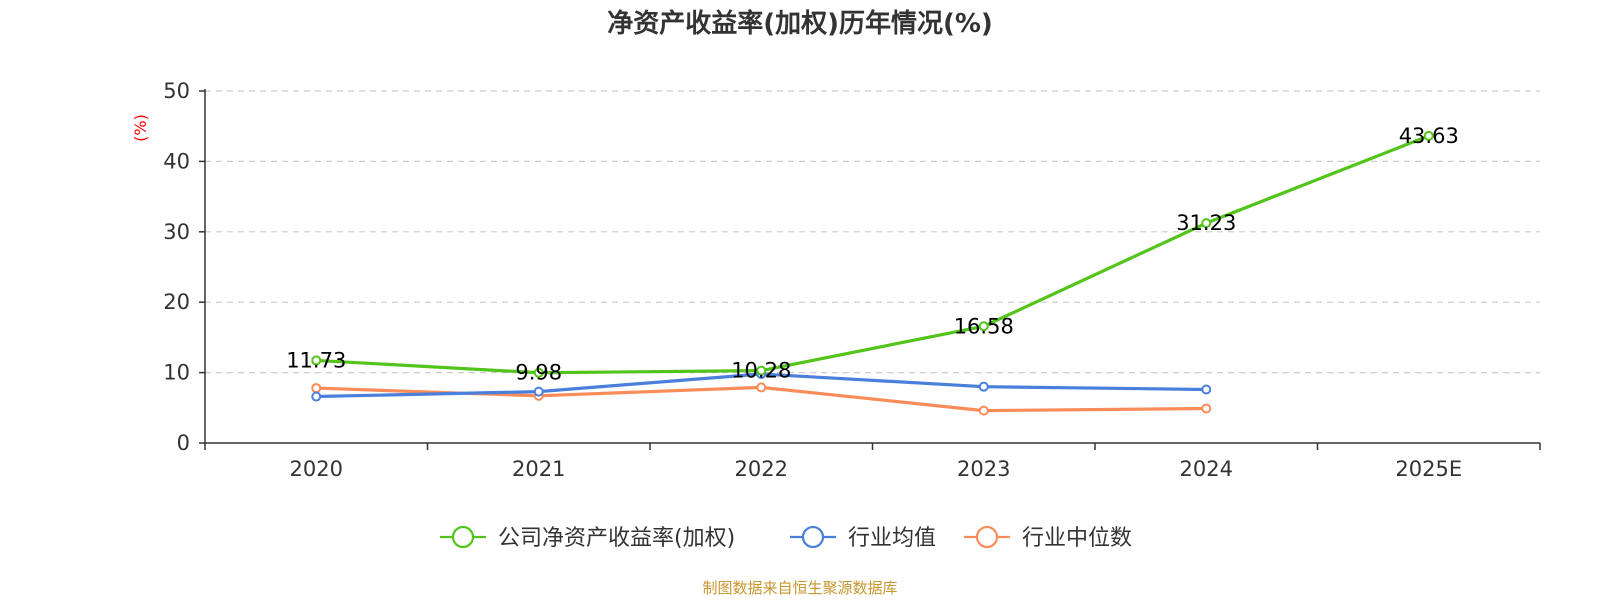  I want to click on data-label-2022: 10.28, so click(761, 371).